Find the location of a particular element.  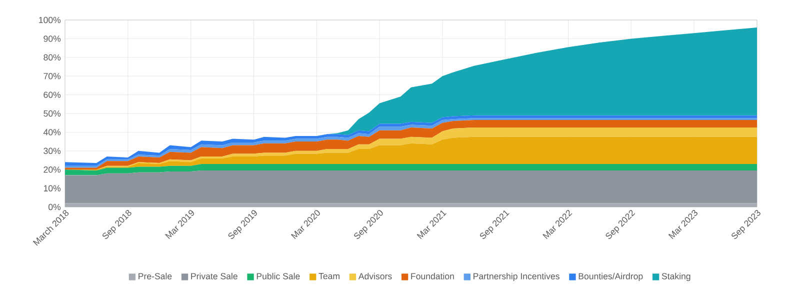

legend-label: Public Sale is located at coordinates (278, 276).